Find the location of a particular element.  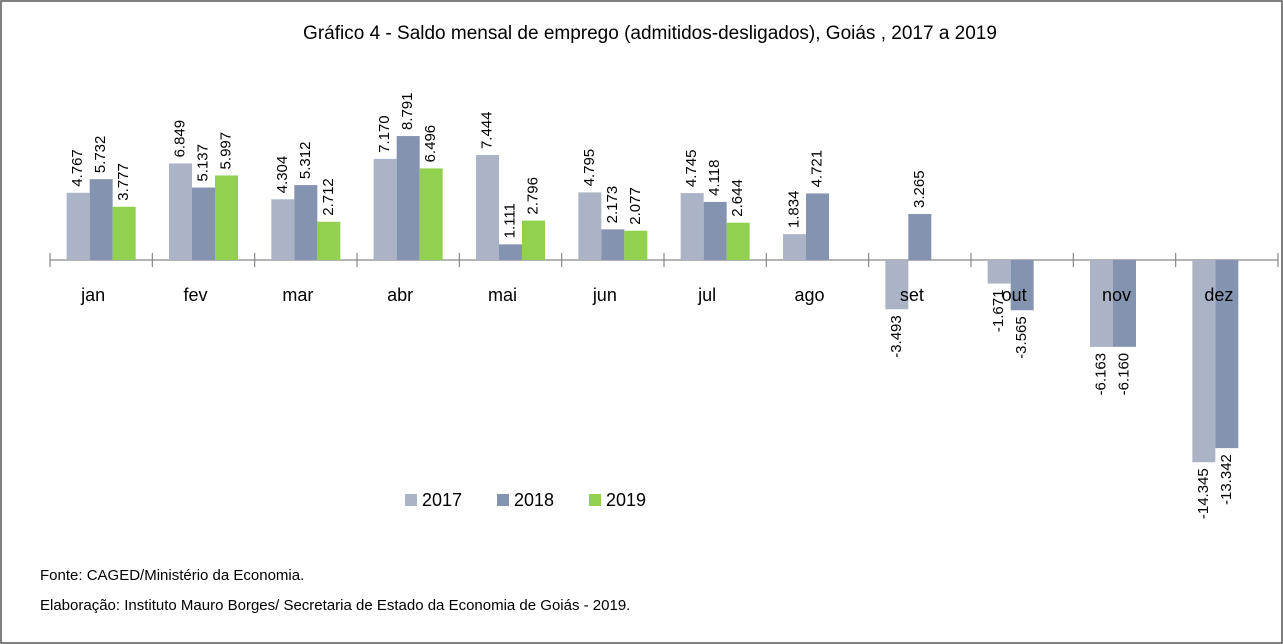

value-label: -13.342 is located at coordinates (1226, 479).